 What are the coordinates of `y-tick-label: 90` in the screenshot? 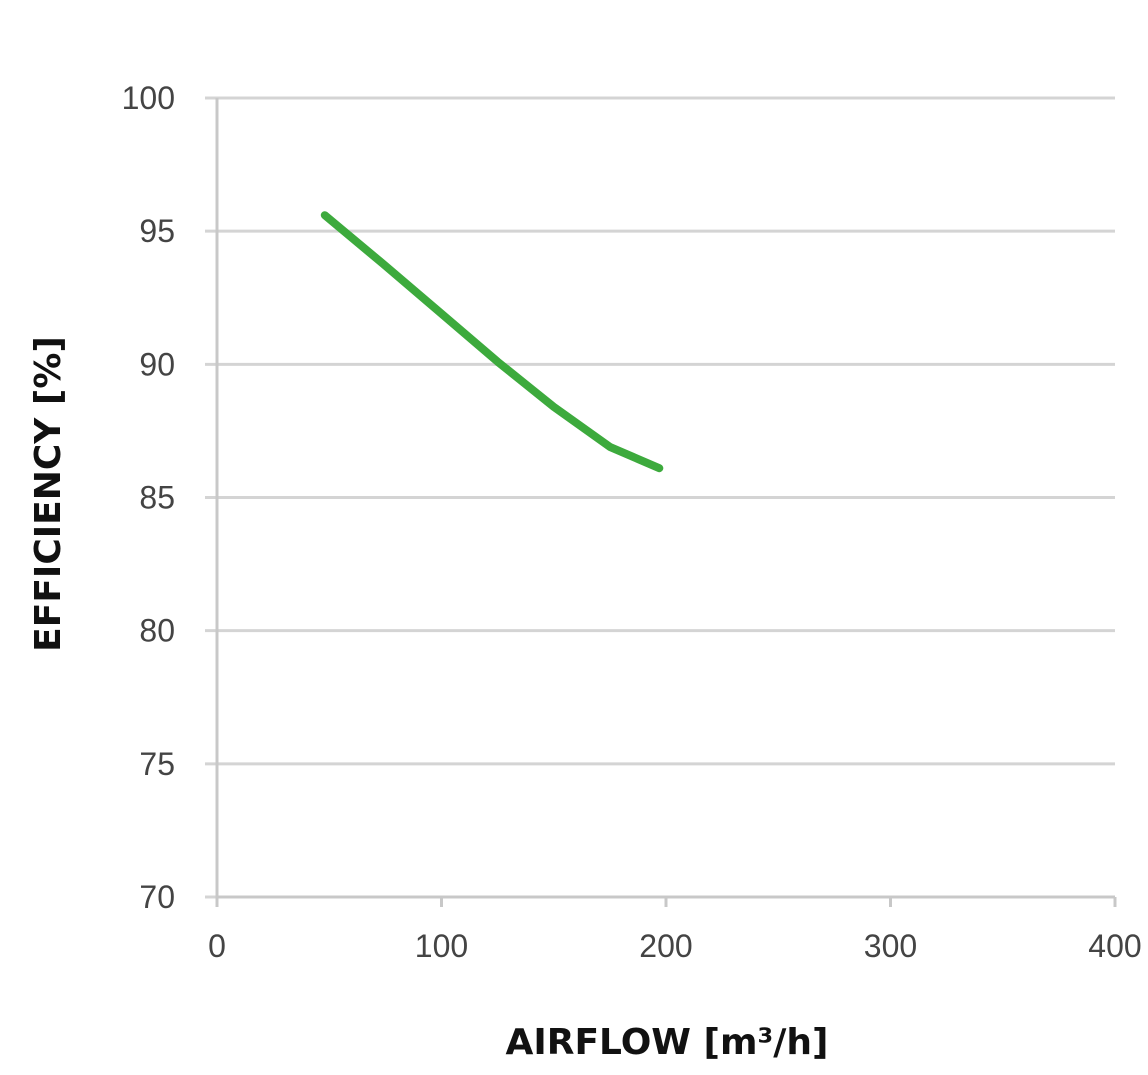 It's located at (157, 364).